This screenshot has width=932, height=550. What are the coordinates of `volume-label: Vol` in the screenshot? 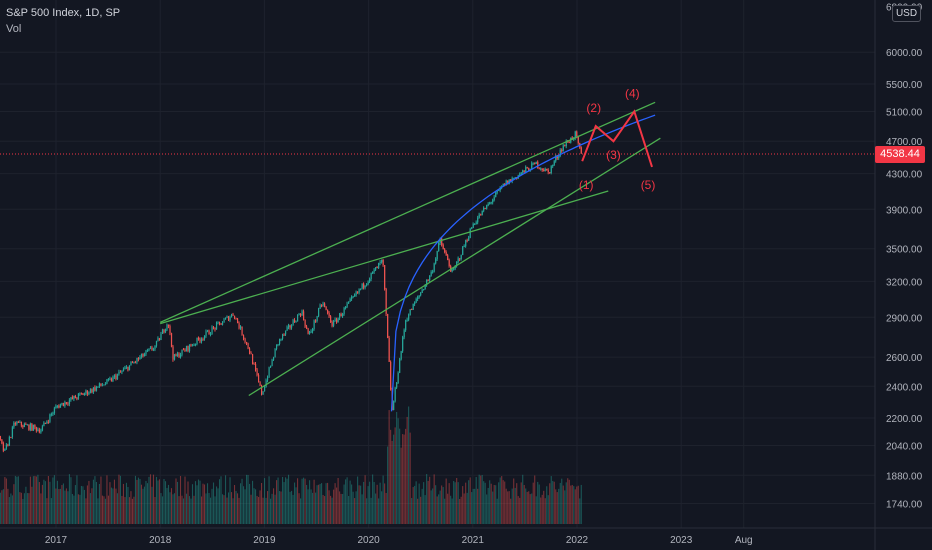 It's located at (14, 29).